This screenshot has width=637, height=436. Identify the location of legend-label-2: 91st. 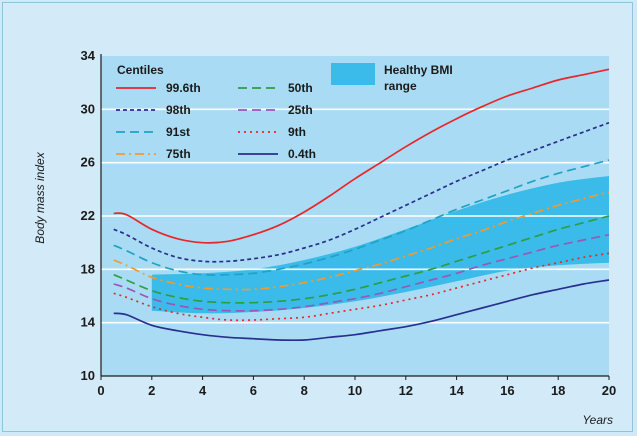
(178, 132).